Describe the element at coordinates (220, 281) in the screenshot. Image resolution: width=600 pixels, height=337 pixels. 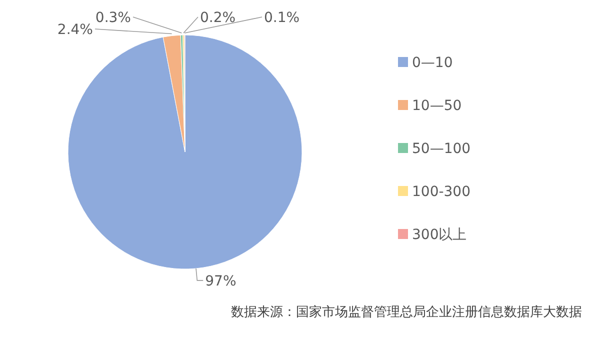
I see `data-label: 97%` at that location.